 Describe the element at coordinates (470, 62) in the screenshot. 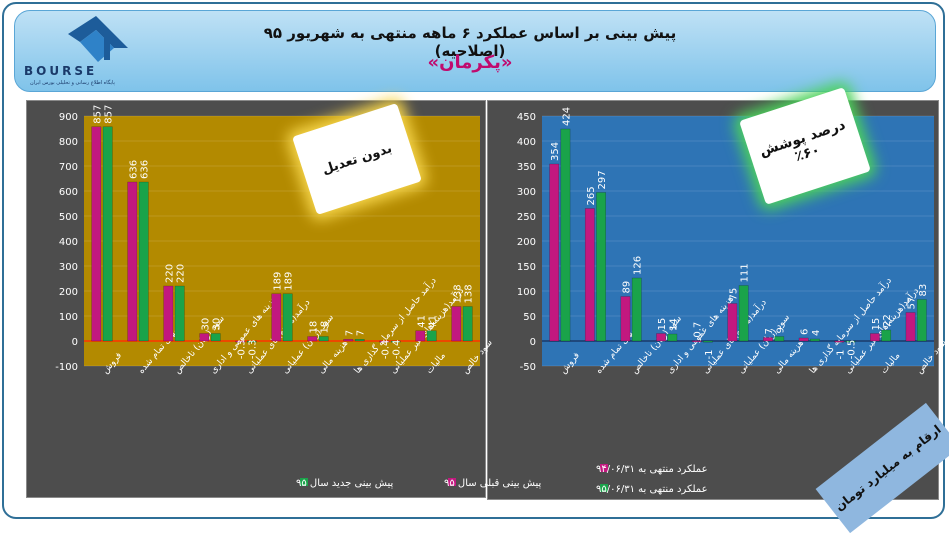

I see `symbol-title: «پکرمان»` at that location.